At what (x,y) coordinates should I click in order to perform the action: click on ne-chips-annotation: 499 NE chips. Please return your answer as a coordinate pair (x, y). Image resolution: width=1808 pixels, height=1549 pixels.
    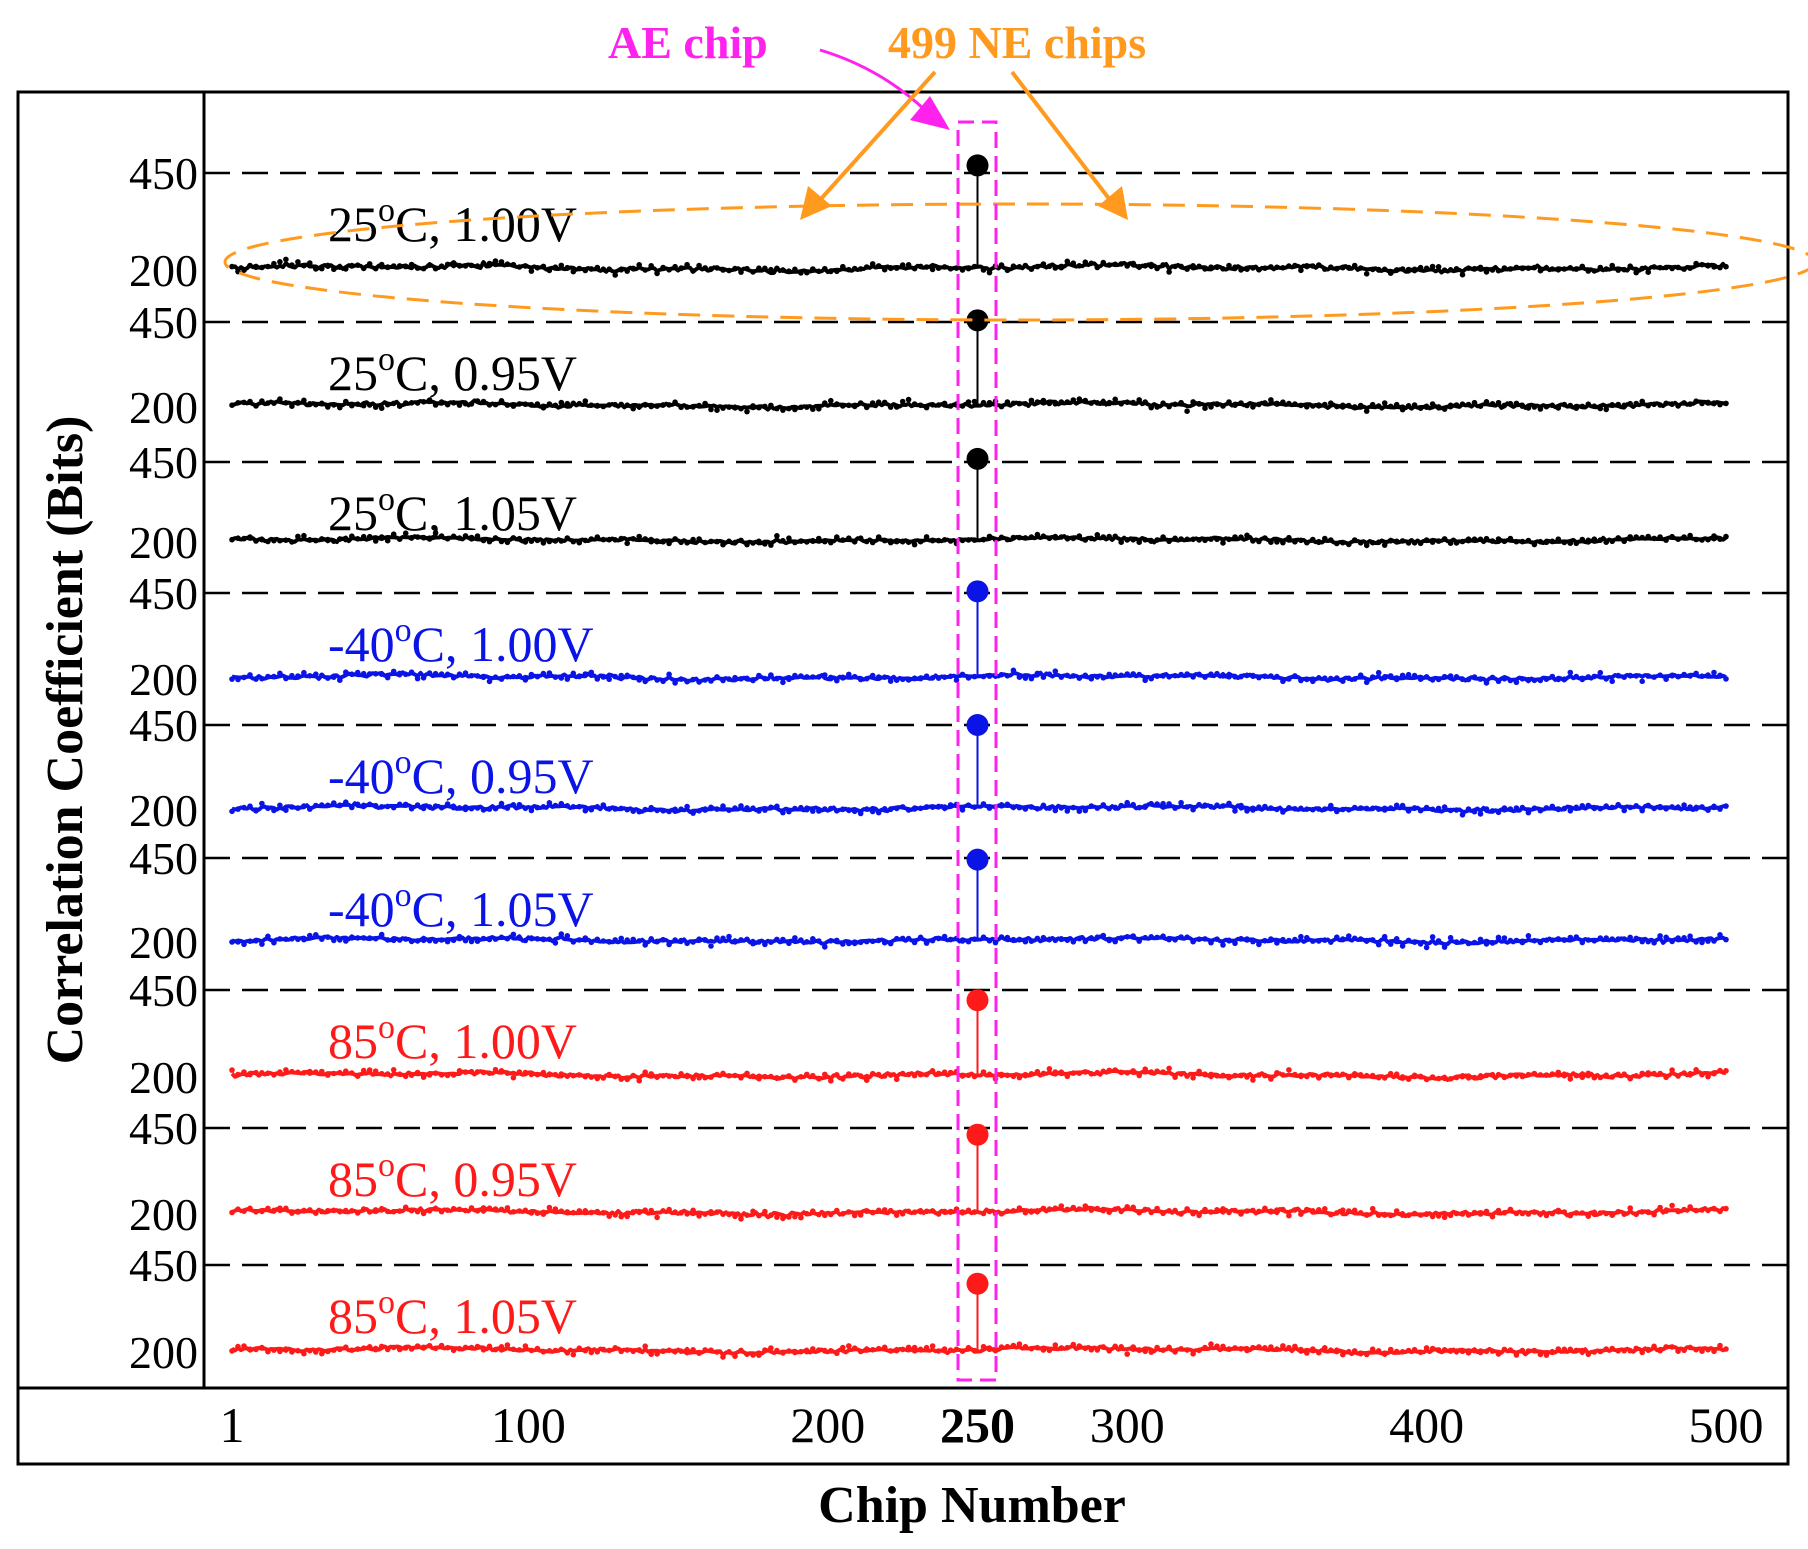
    Looking at the image, I should click on (1017, 42).